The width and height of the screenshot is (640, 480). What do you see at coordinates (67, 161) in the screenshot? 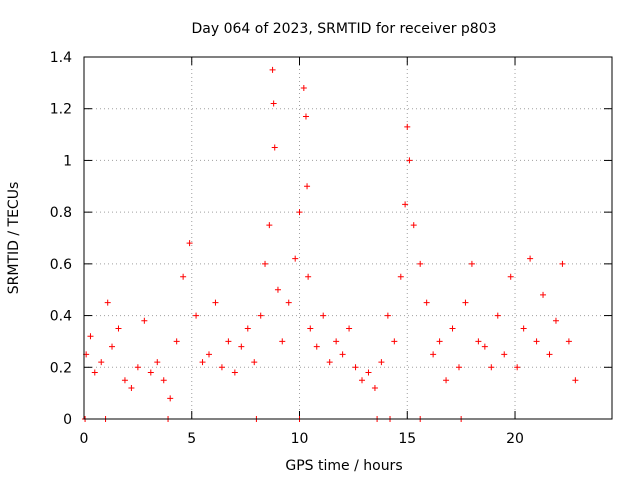
I see `y-tick-label: 1` at bounding box center [67, 161].